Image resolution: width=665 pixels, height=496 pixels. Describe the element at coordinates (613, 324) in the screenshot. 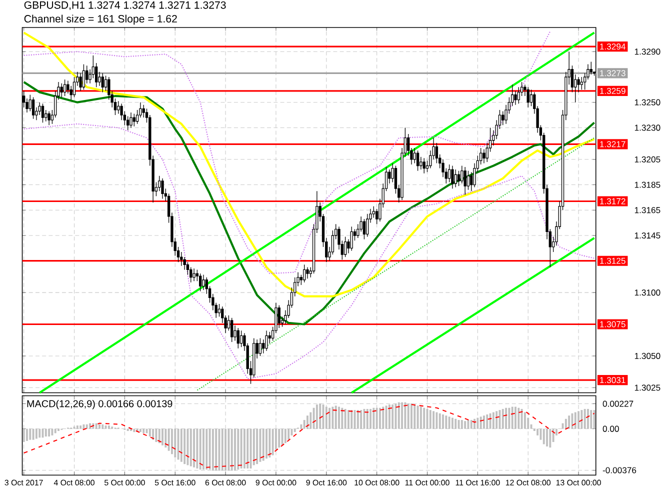

I see `ref-line-label: 1.3075` at that location.